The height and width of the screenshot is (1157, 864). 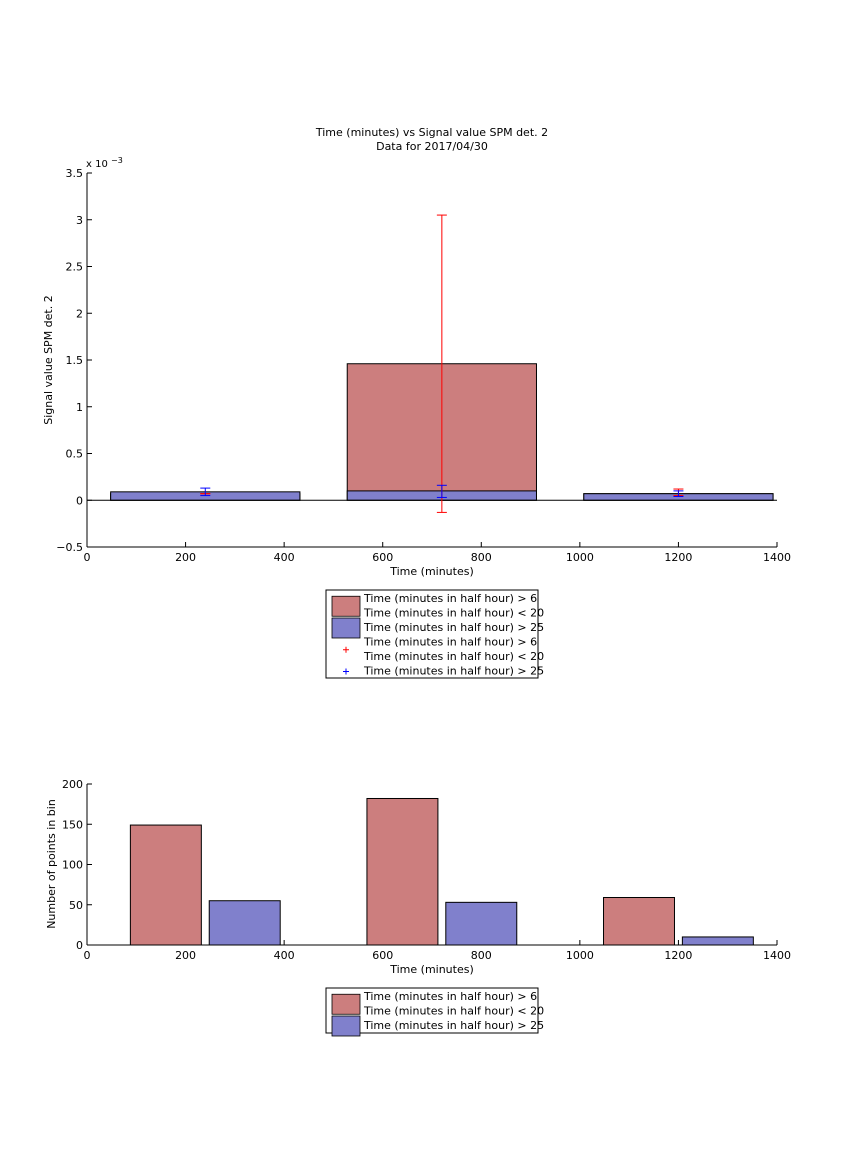 I want to click on chart1-exponent-base: x 10, so click(x=97, y=164).